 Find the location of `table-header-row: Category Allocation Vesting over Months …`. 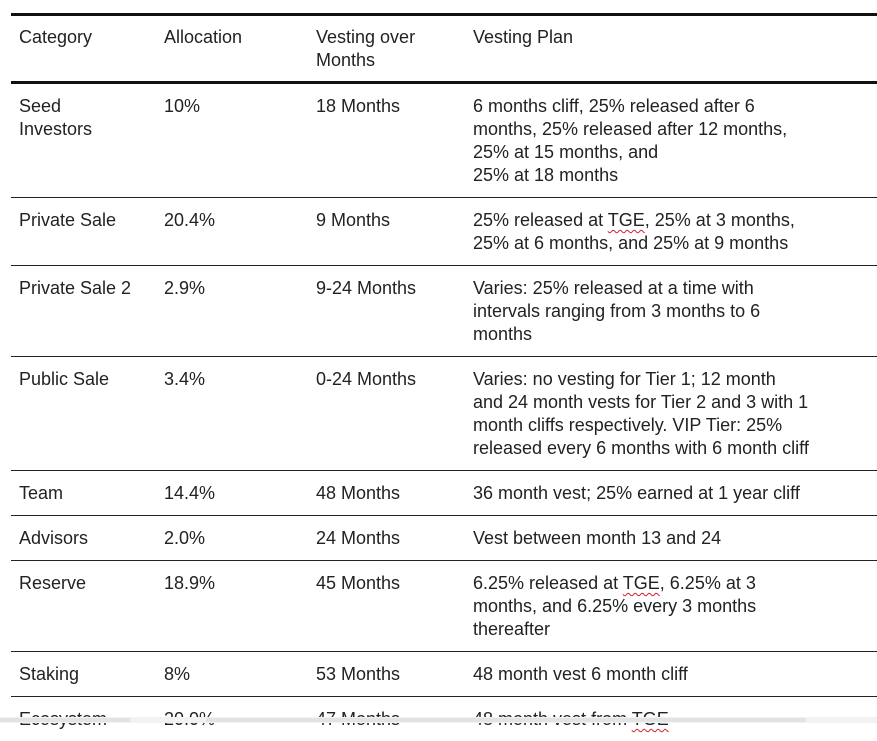

table-header-row: Category Allocation Vesting over Months … is located at coordinates (444, 49).